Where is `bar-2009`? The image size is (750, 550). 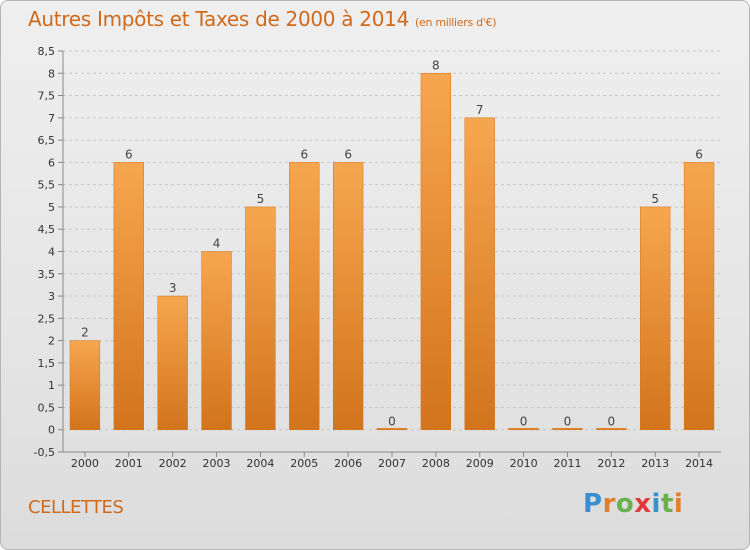 bar-2009 is located at coordinates (479, 273).